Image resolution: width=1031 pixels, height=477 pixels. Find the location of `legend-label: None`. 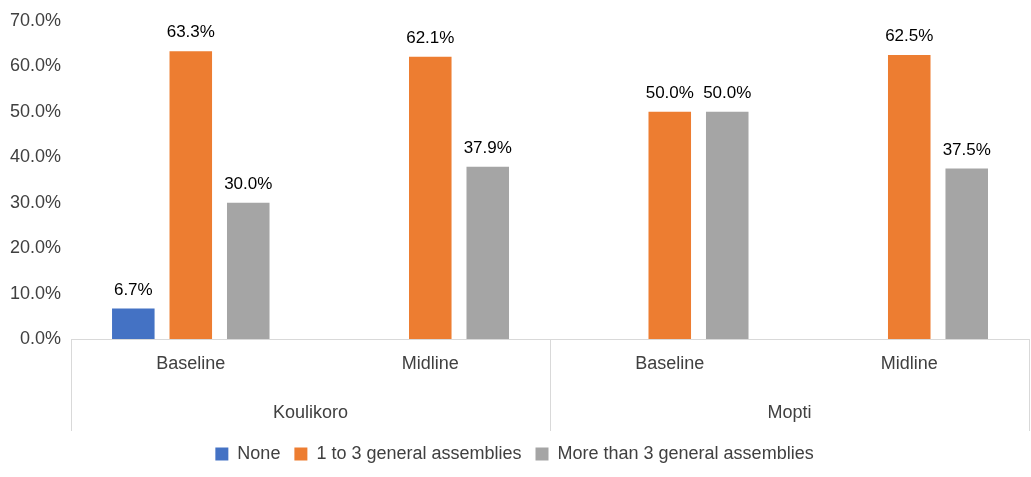

legend-label: None is located at coordinates (259, 452).